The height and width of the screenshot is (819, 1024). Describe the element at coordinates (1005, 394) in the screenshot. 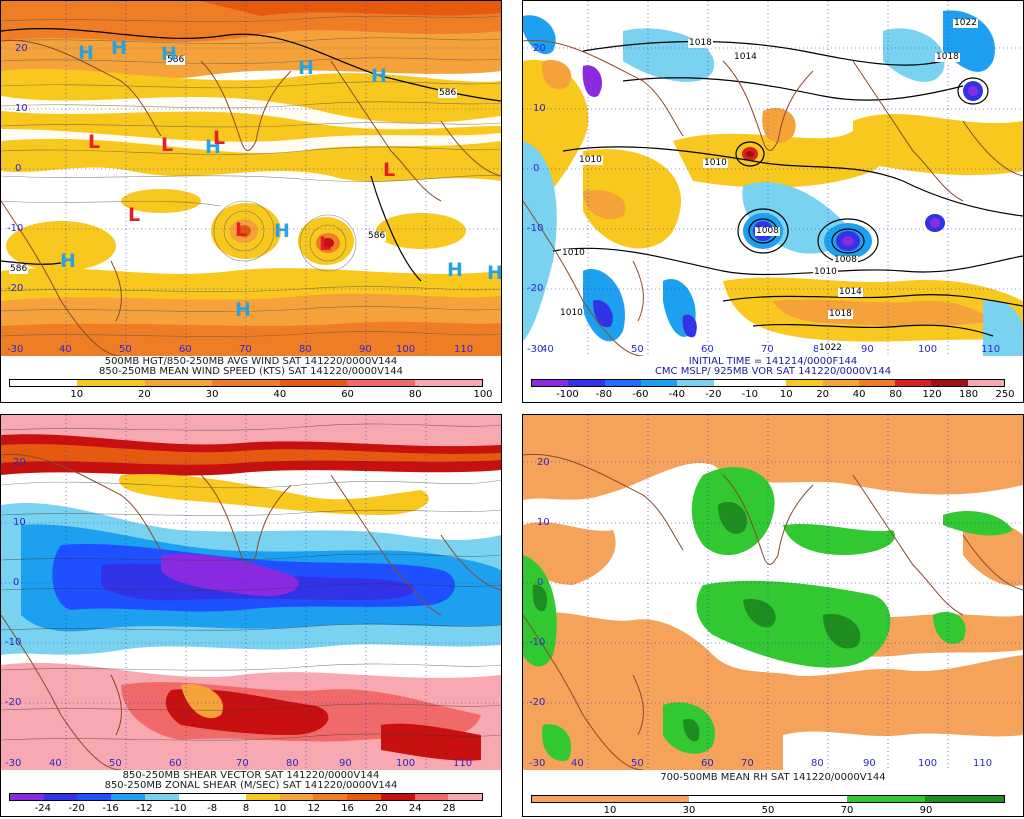

I see `colorbar-label: 250` at that location.